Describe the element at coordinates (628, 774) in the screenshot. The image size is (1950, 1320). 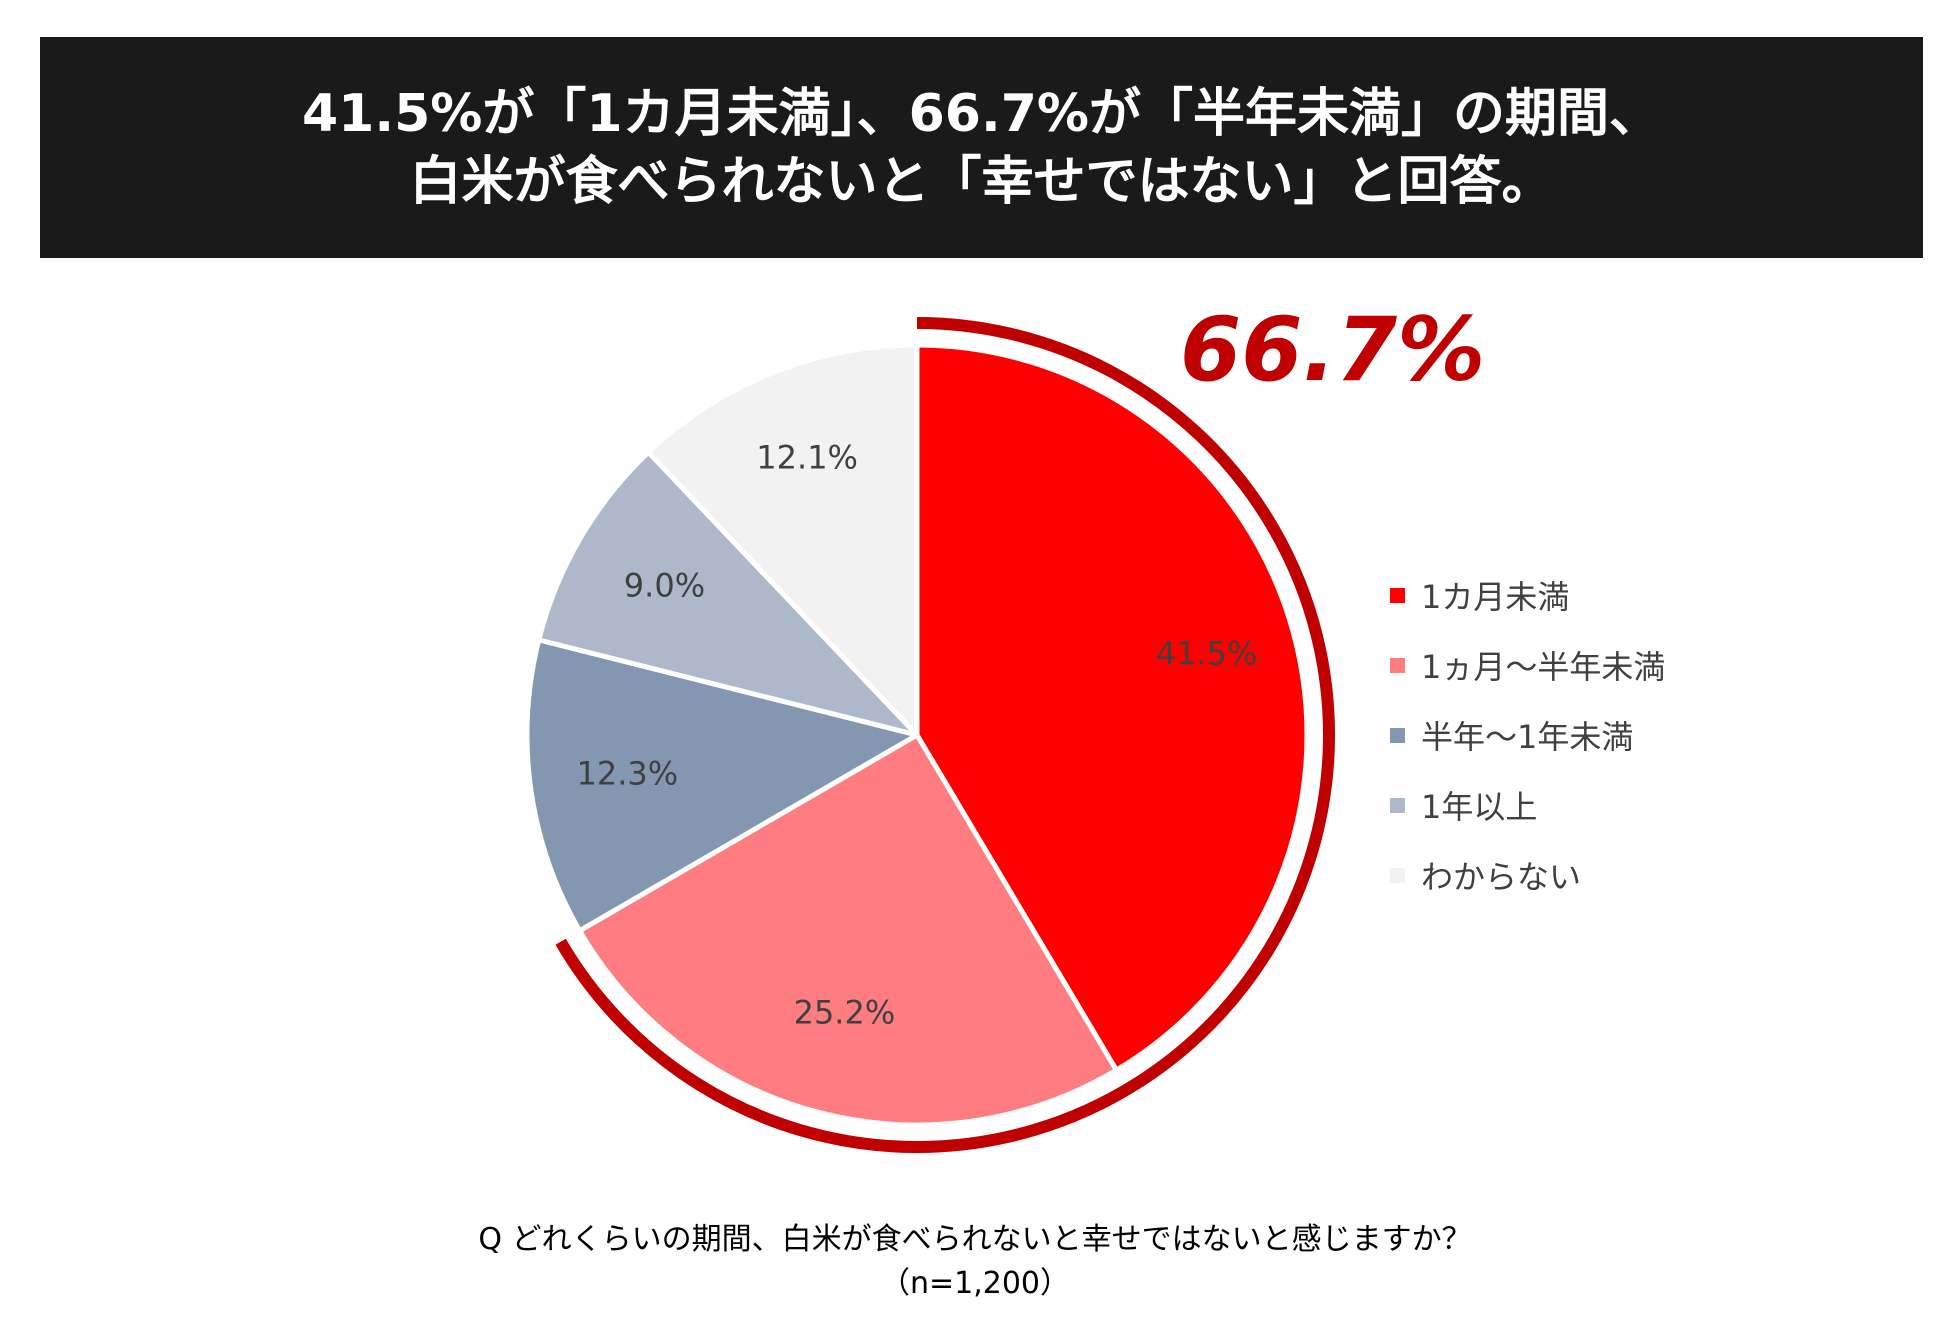
I see `slice-label-3: 12.3%` at that location.